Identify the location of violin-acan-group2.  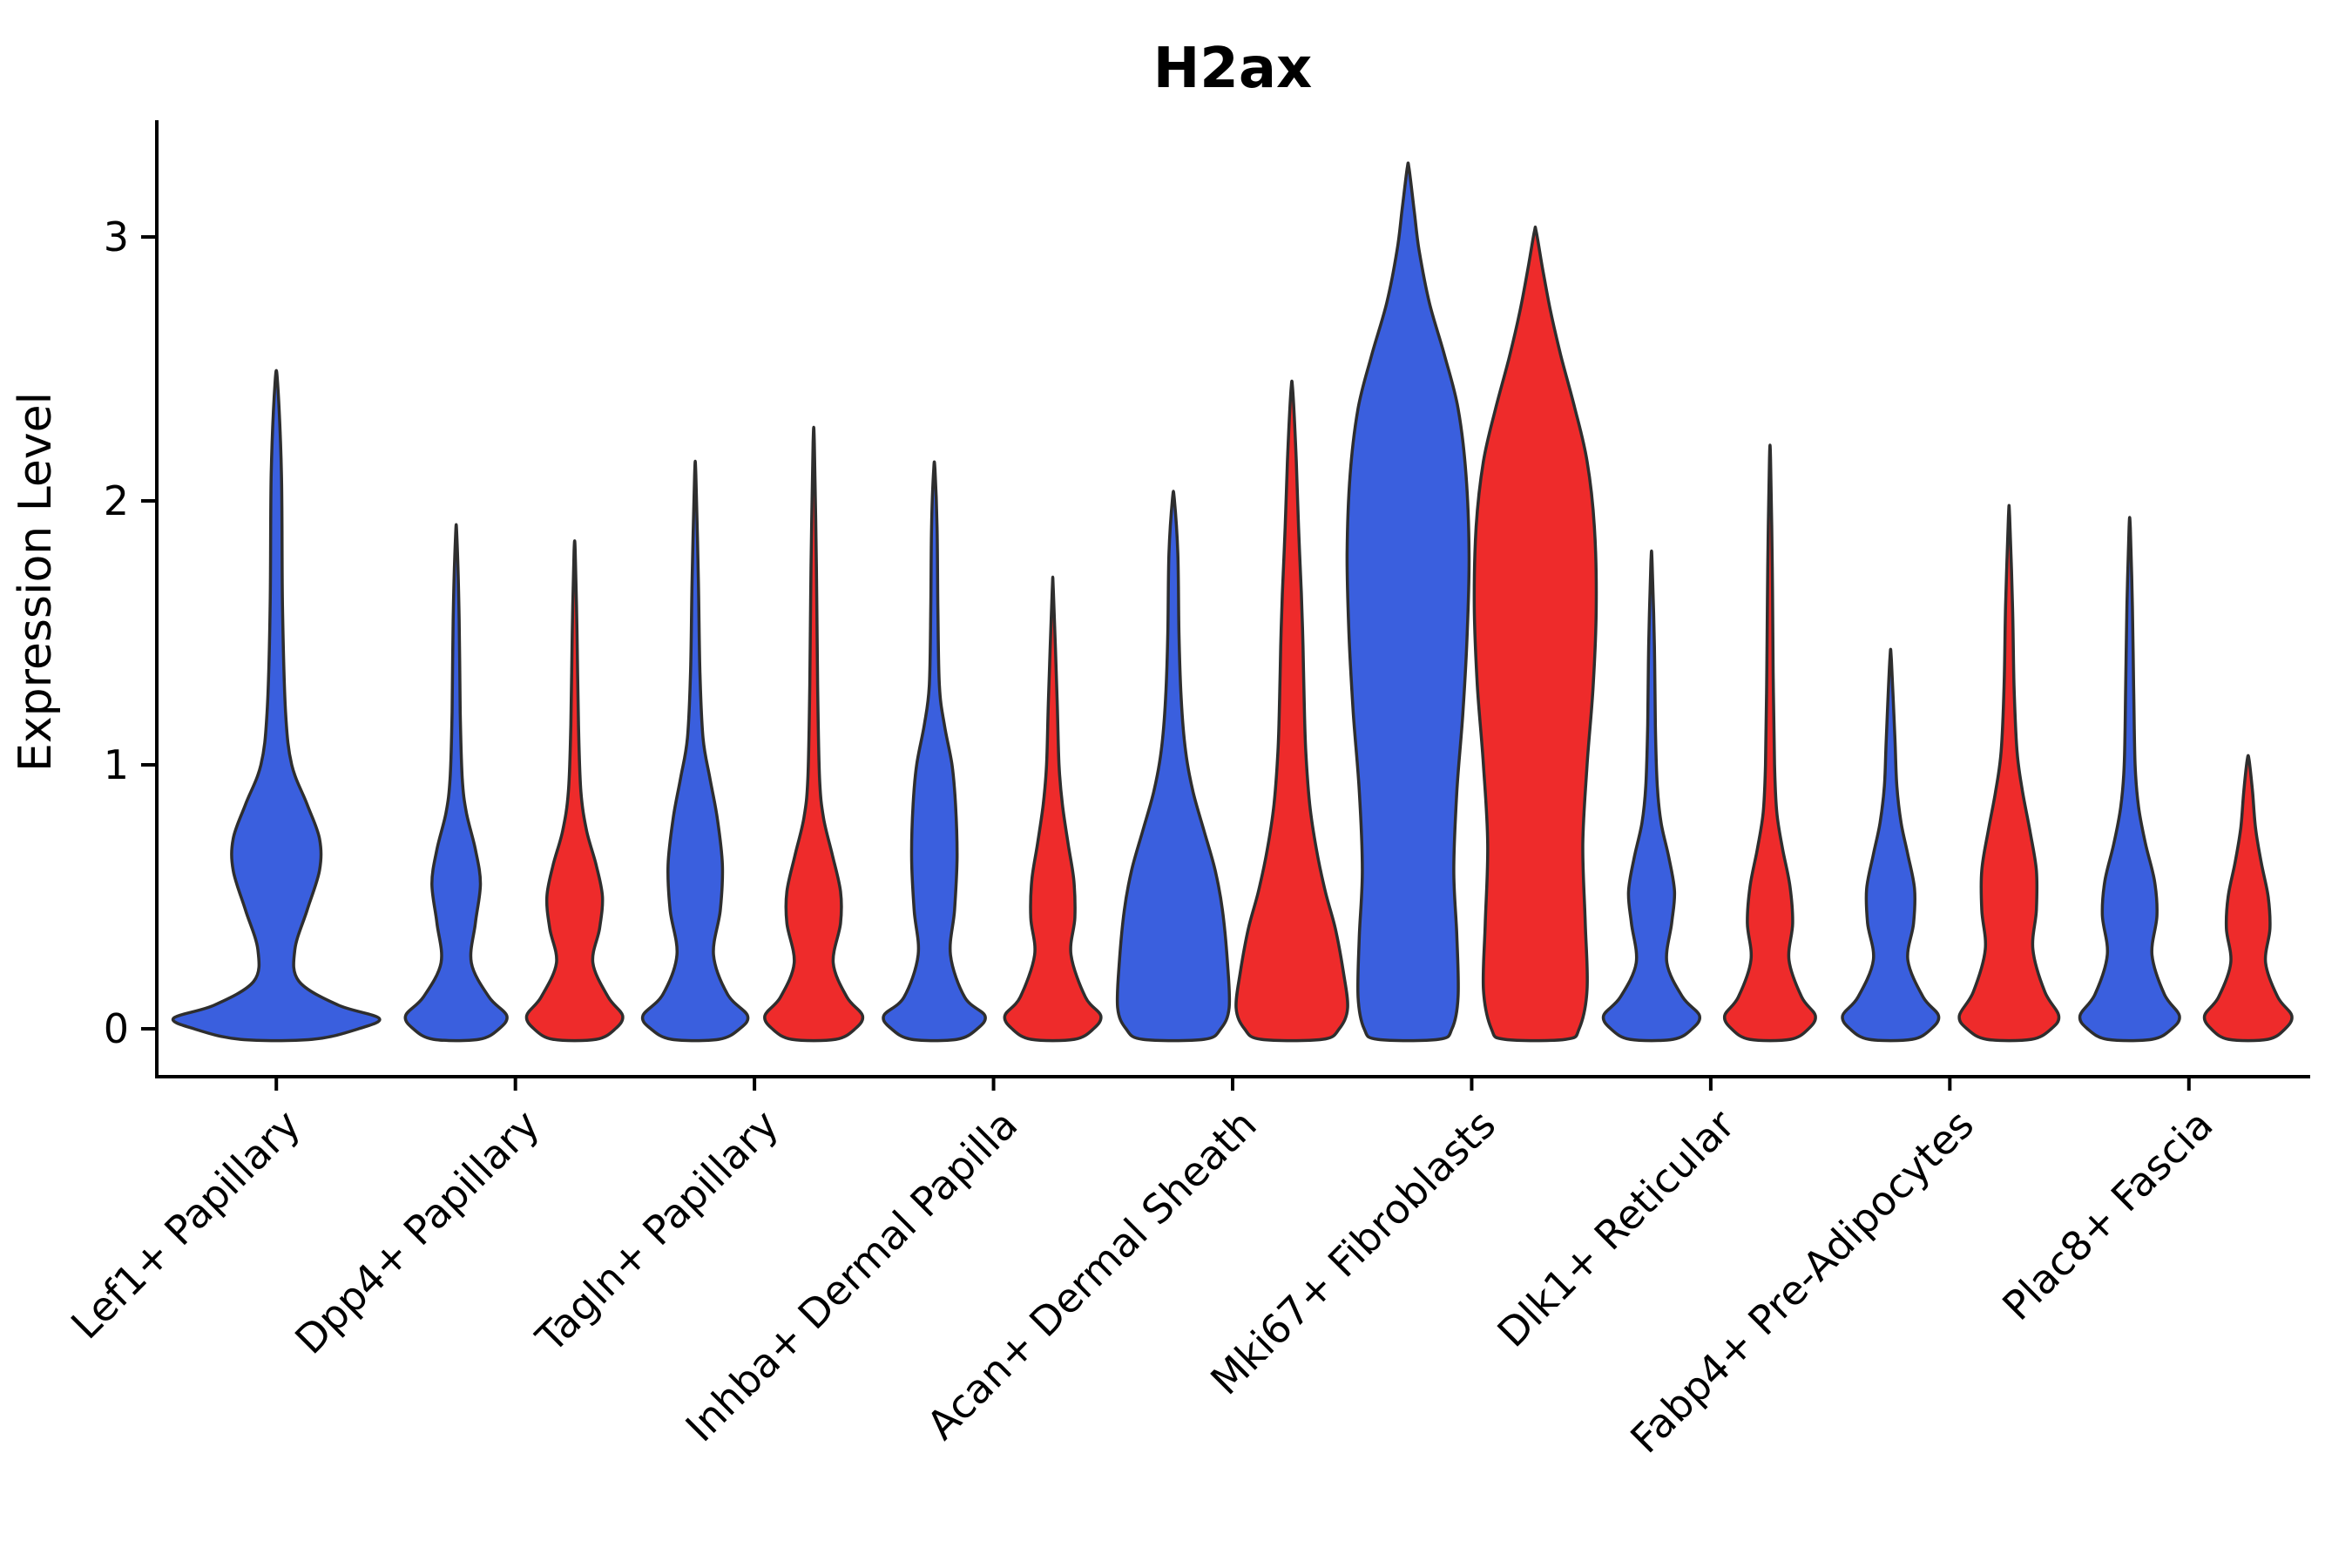
(1291, 711).